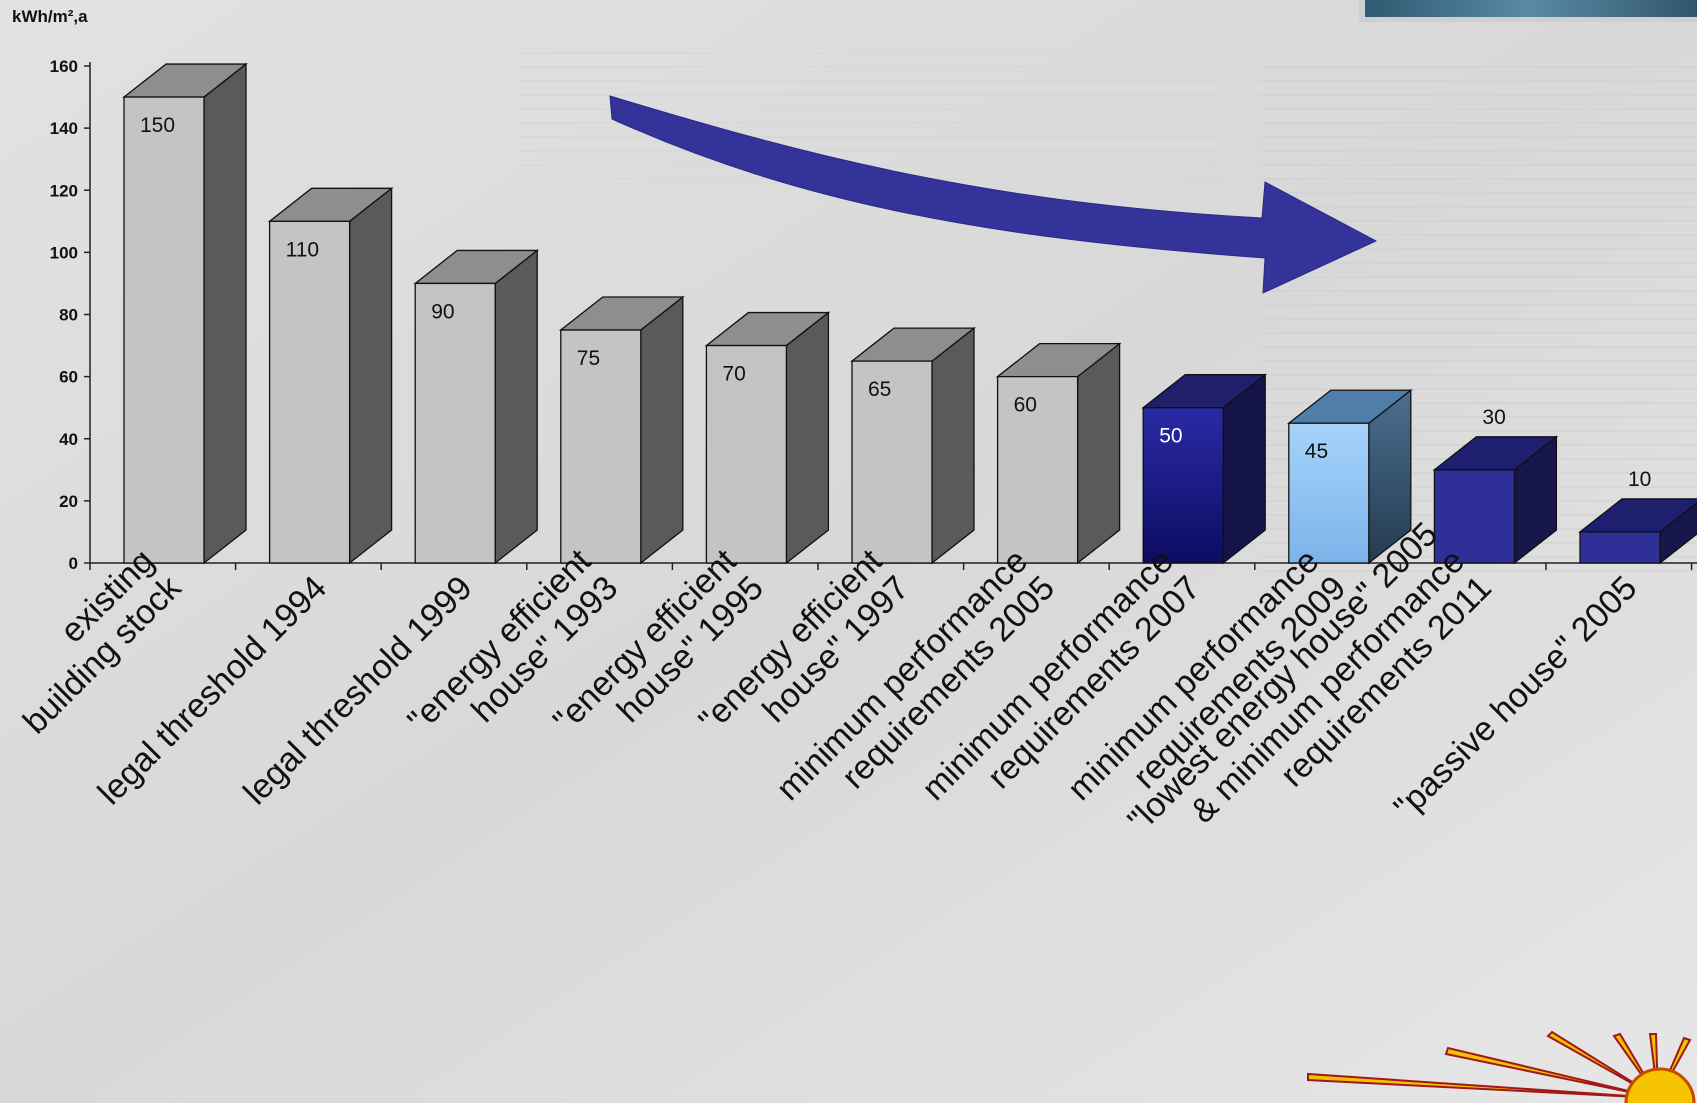 The image size is (1697, 1103). I want to click on y-tick-label: 60, so click(68, 377).